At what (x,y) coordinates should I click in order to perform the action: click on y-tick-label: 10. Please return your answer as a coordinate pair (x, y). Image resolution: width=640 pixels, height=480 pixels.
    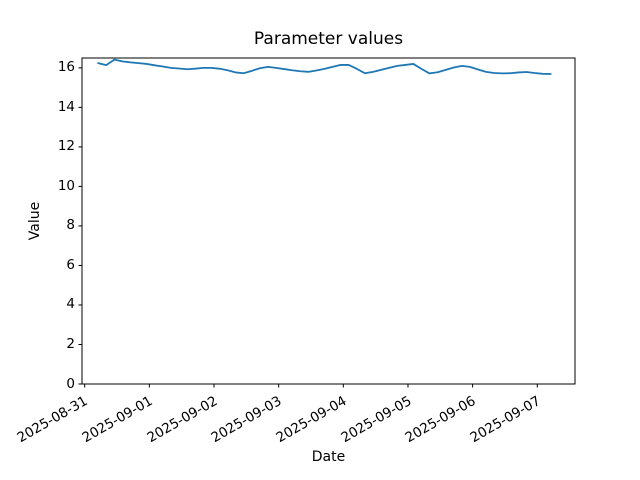
    Looking at the image, I should click on (66, 185).